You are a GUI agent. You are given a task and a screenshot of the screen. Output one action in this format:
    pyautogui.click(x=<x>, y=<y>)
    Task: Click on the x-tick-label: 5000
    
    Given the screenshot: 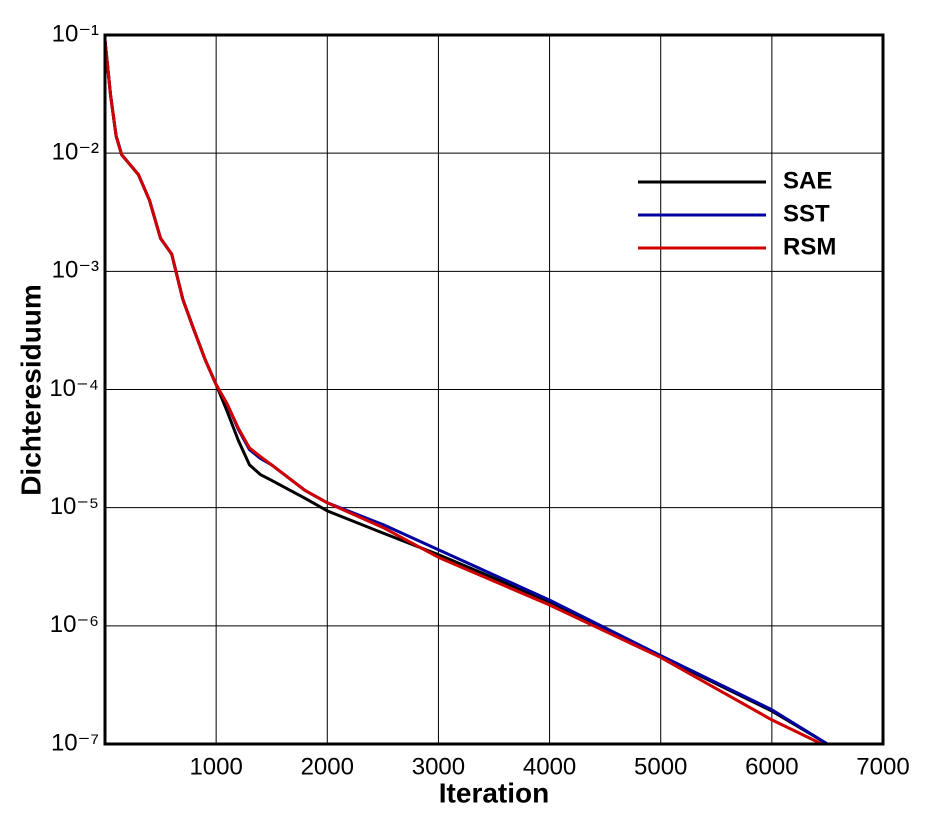 What is the action you would take?
    pyautogui.click(x=660, y=766)
    